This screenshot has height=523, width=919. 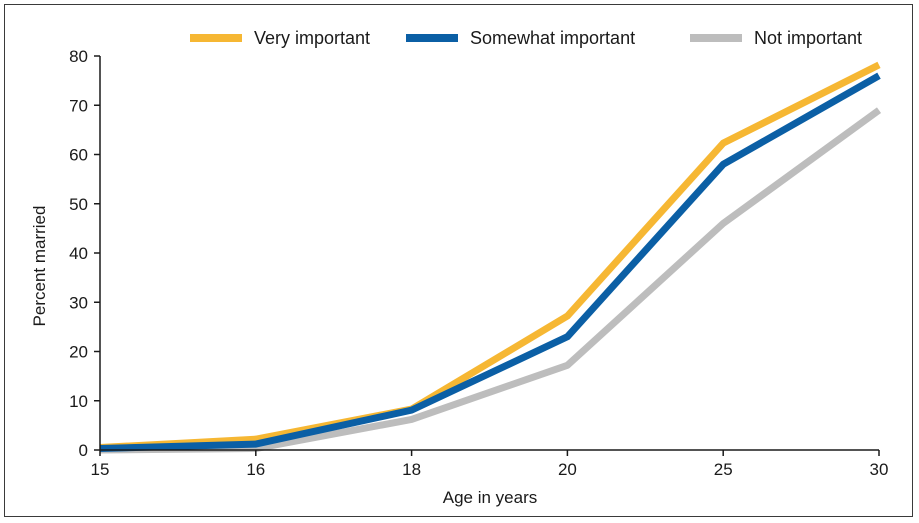 What do you see at coordinates (78, 155) in the screenshot?
I see `y-tick-label: 60` at bounding box center [78, 155].